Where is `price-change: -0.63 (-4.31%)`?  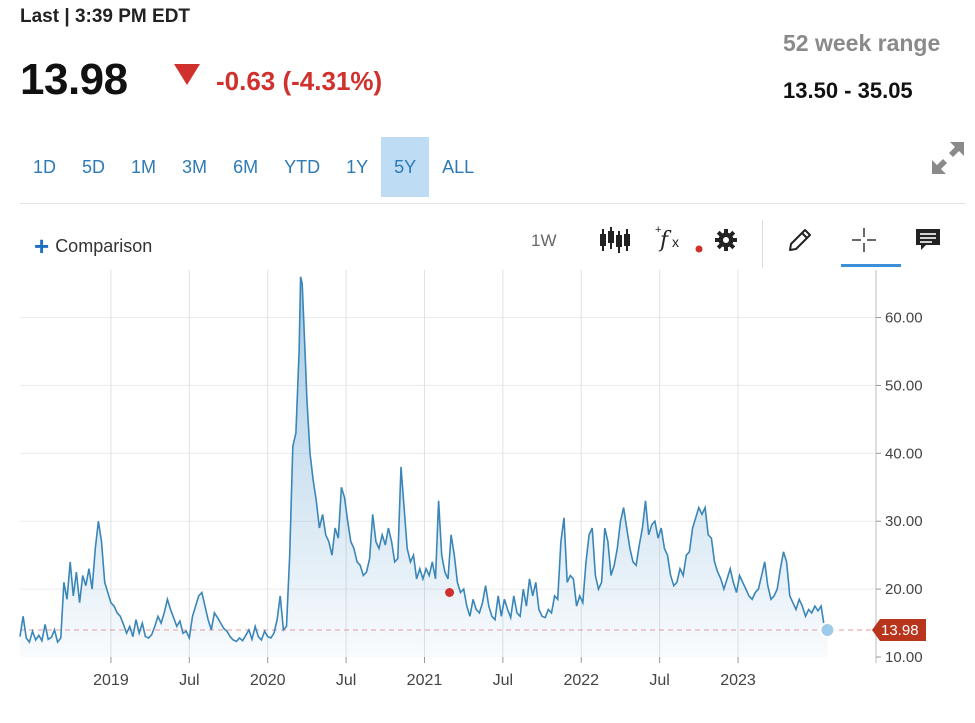 price-change: -0.63 (-4.31%) is located at coordinates (299, 81).